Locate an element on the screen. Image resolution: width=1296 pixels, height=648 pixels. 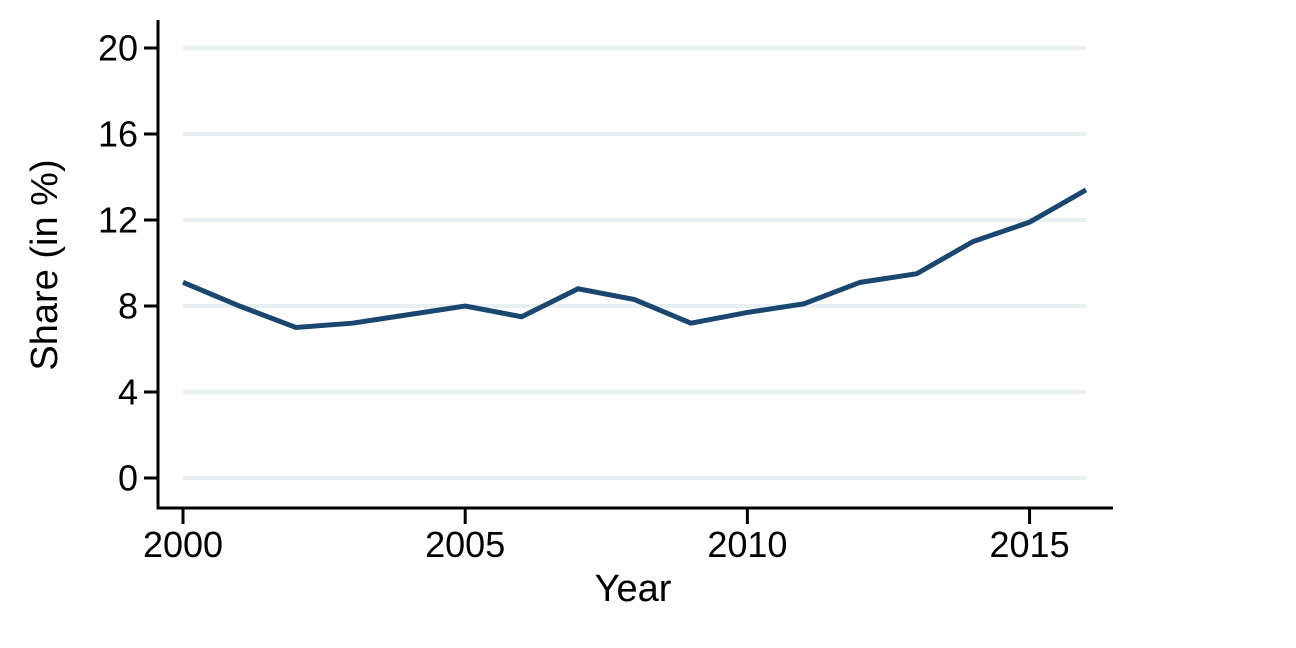
y-tick-label: 12 is located at coordinates (118, 220).